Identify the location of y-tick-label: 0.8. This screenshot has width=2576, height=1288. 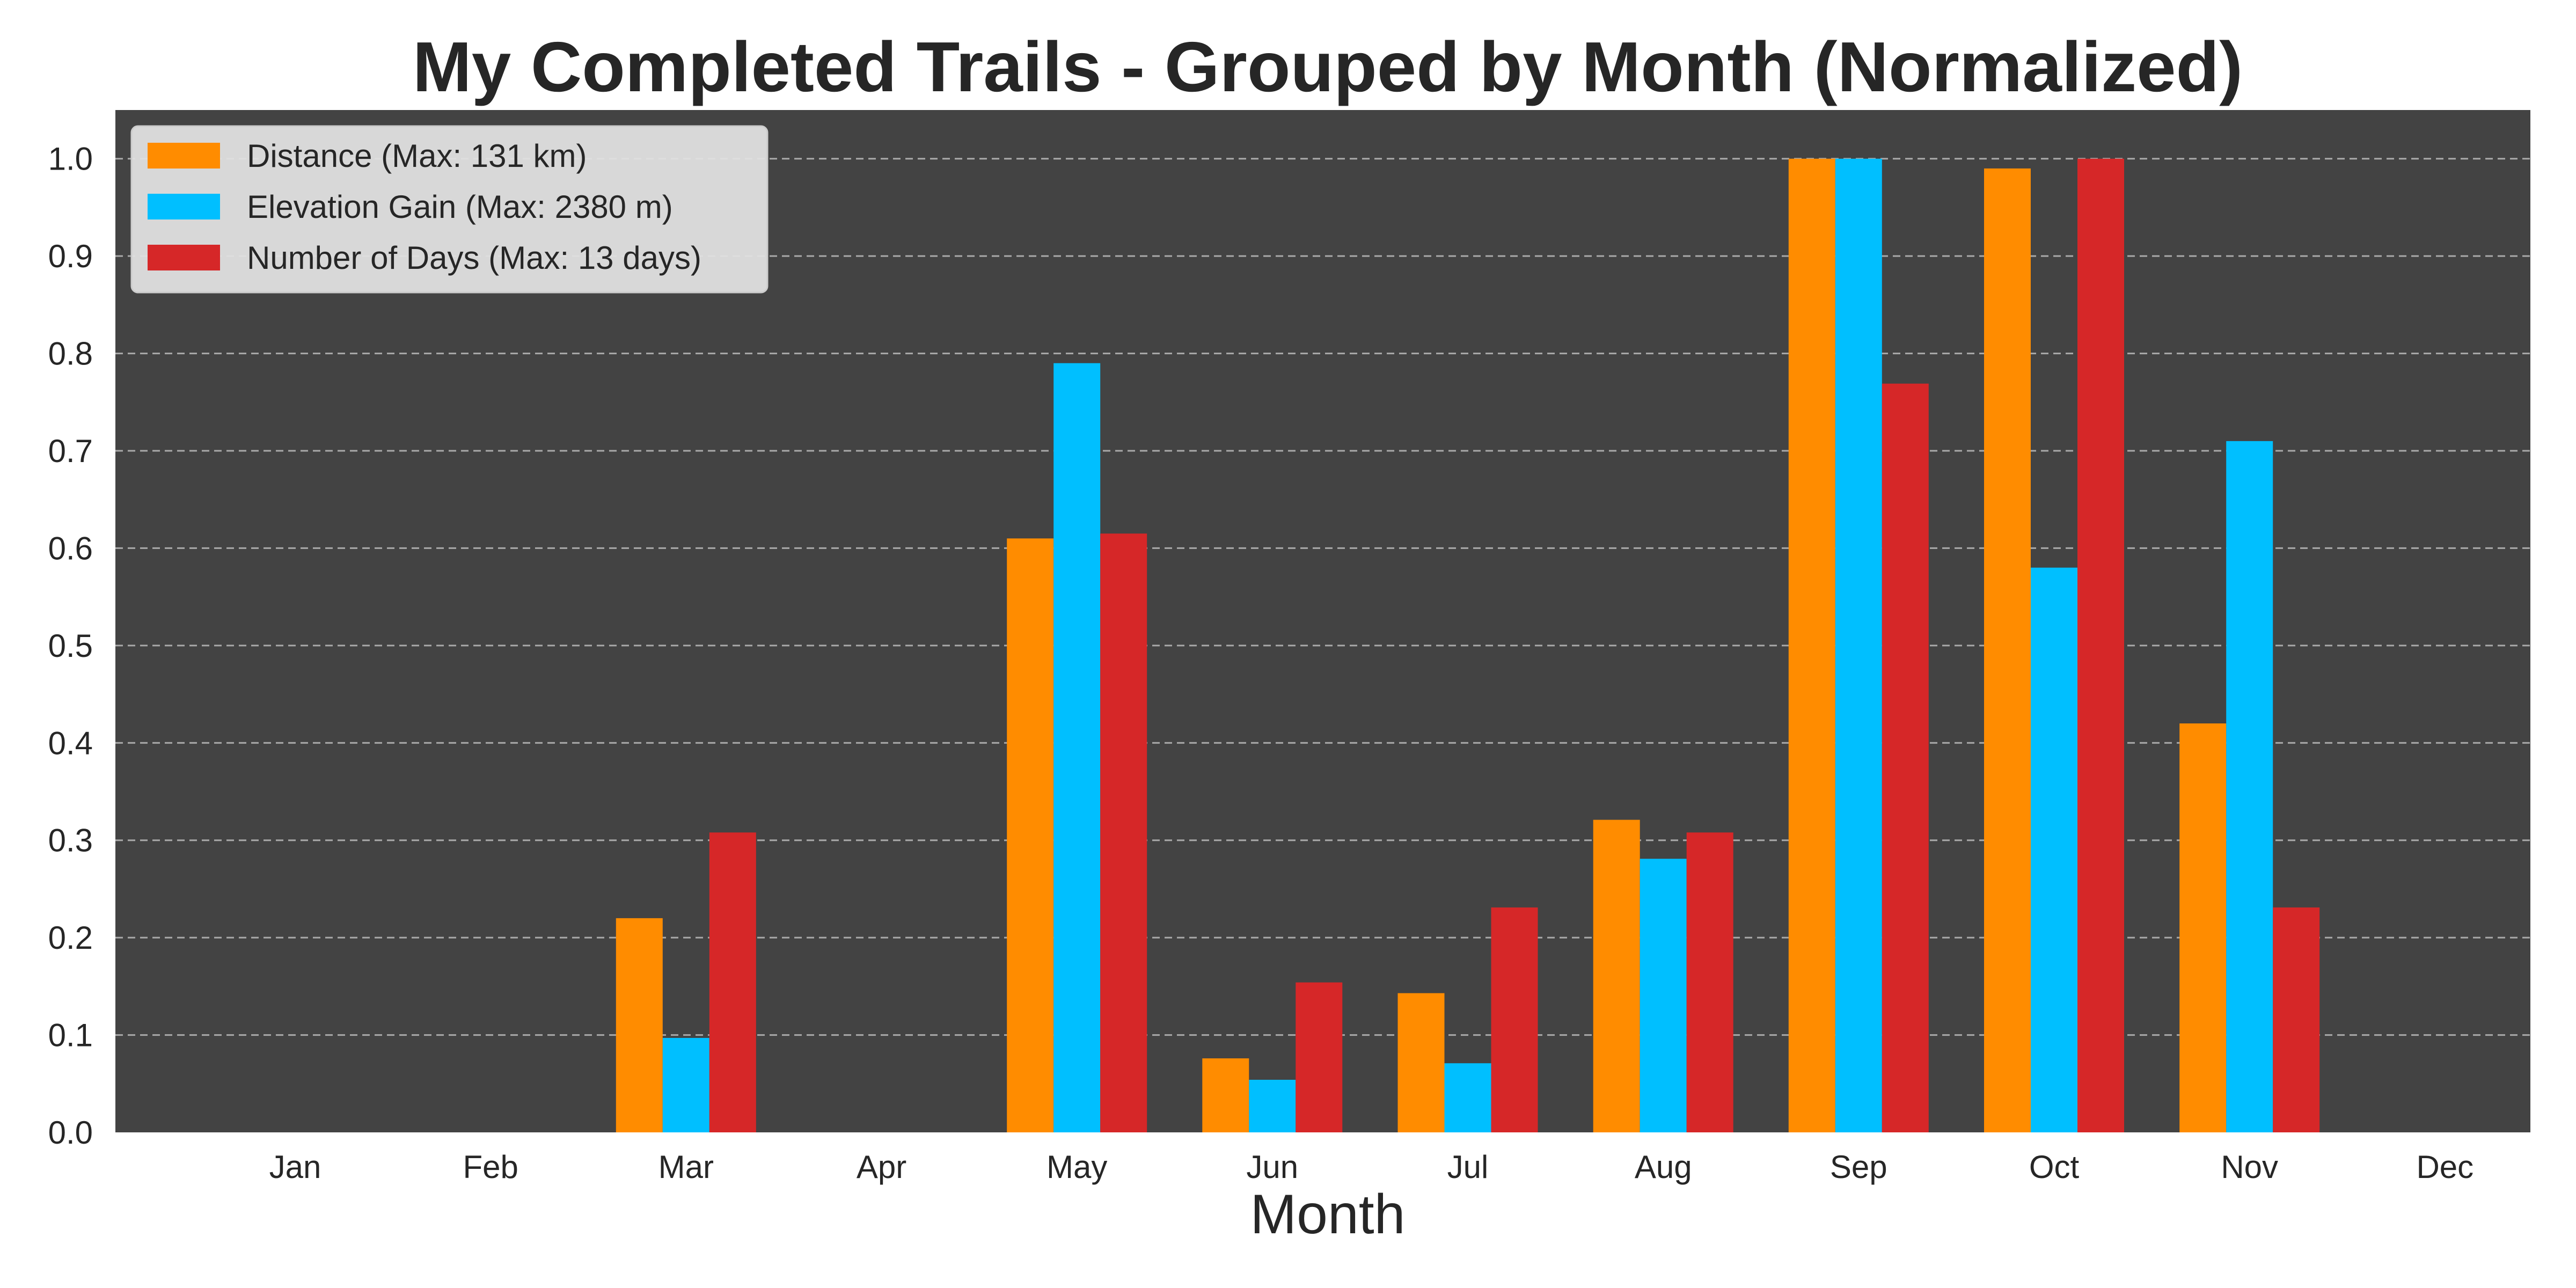
(70, 354).